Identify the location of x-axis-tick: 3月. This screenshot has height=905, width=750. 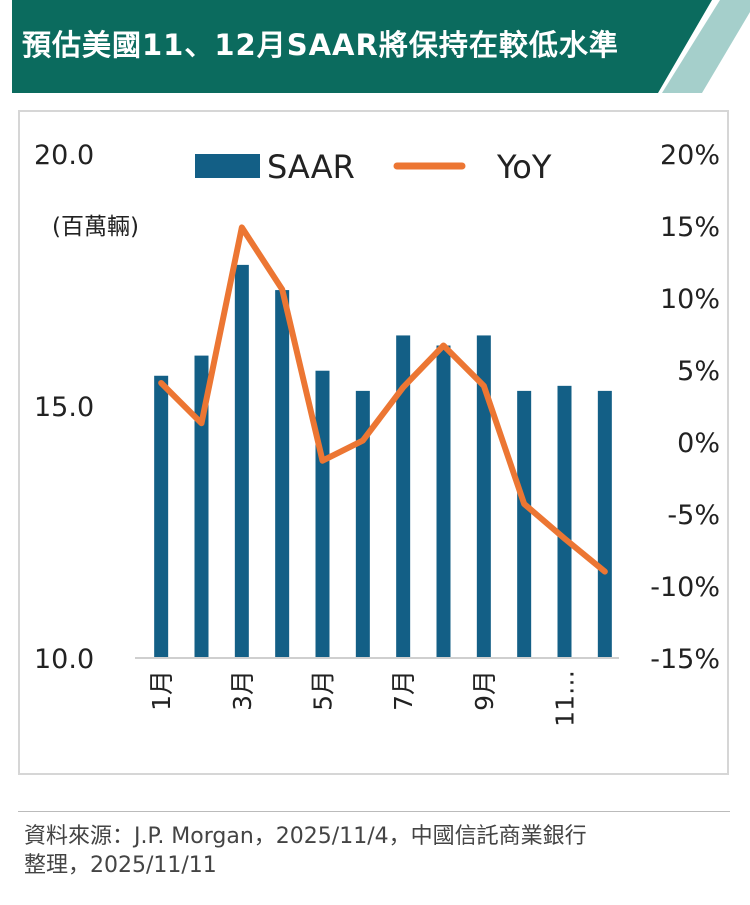
(242, 690).